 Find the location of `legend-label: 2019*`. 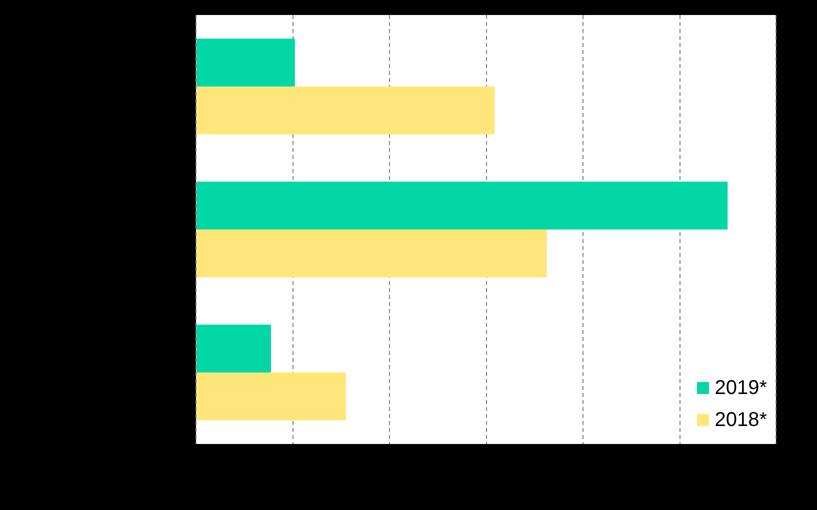

legend-label: 2019* is located at coordinates (740, 388).